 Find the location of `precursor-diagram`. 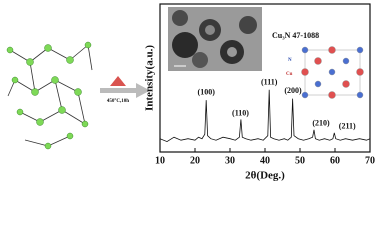

precursor-diagram is located at coordinates (50, 95).